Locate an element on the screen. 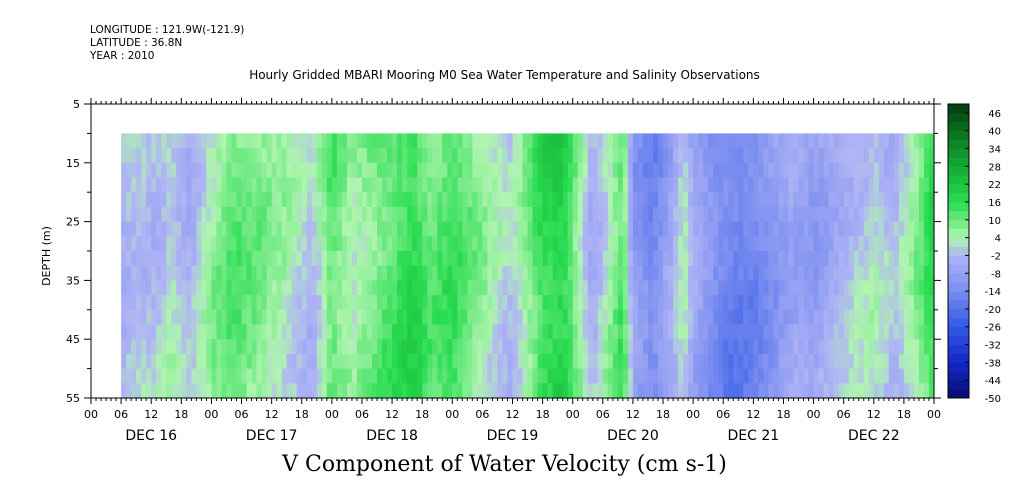  x-hour-tick-label: 18 is located at coordinates (302, 414).